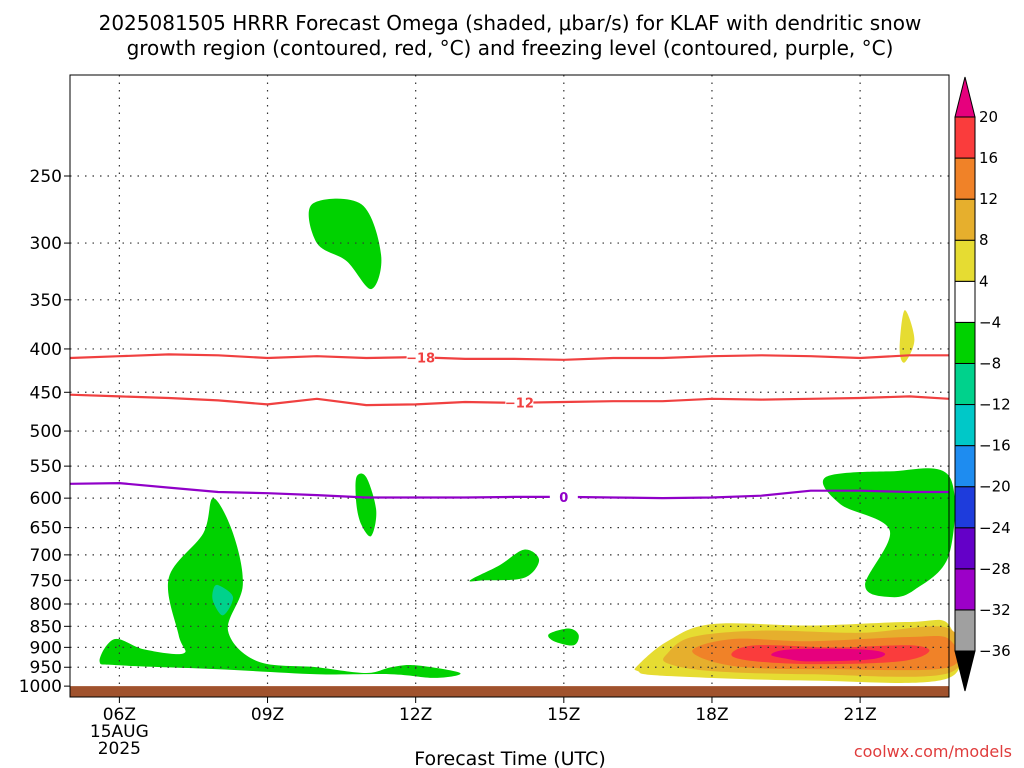 The image size is (1024, 768). Describe the element at coordinates (509, 758) in the screenshot. I see `x-axis-label: Forecast Time (UTC)` at that location.